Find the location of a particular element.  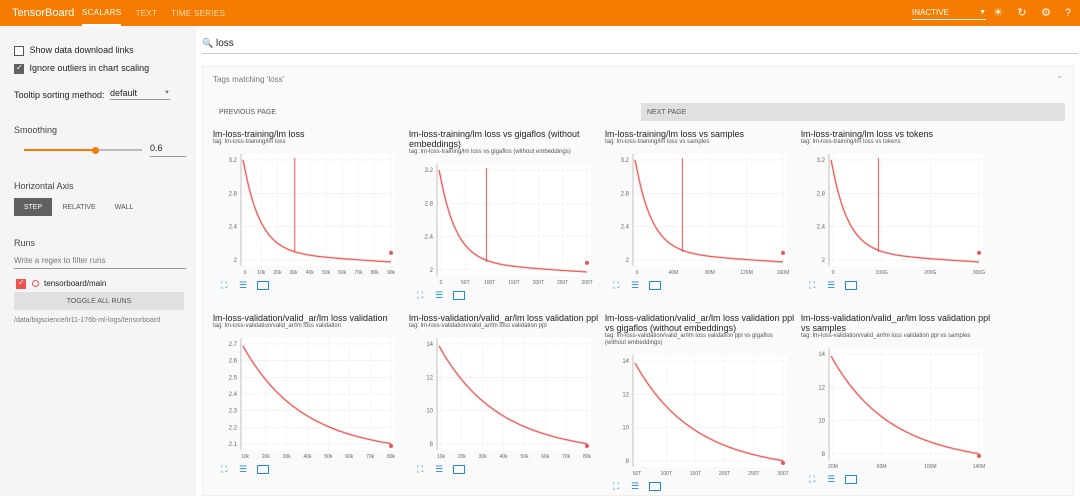

x-tick-label: 0 is located at coordinates (441, 283).